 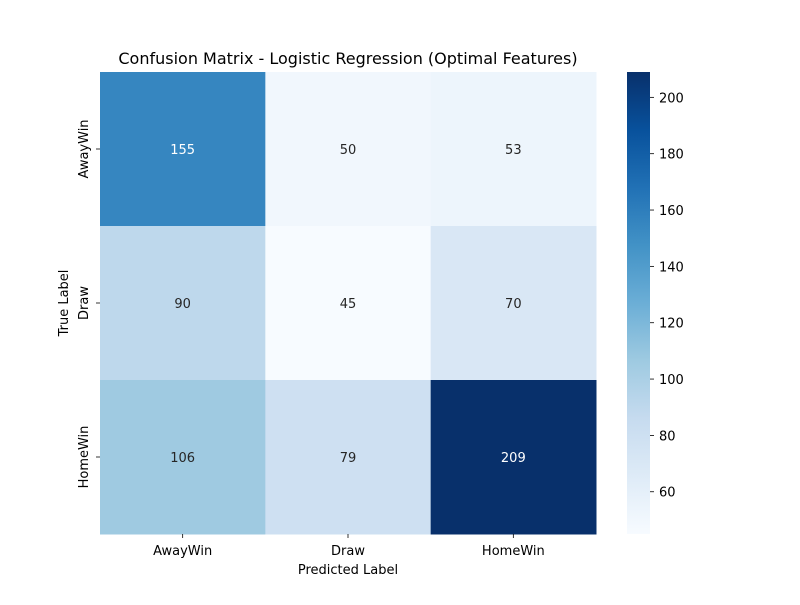 I want to click on colorbar-tick-label: 160, so click(x=671, y=211).